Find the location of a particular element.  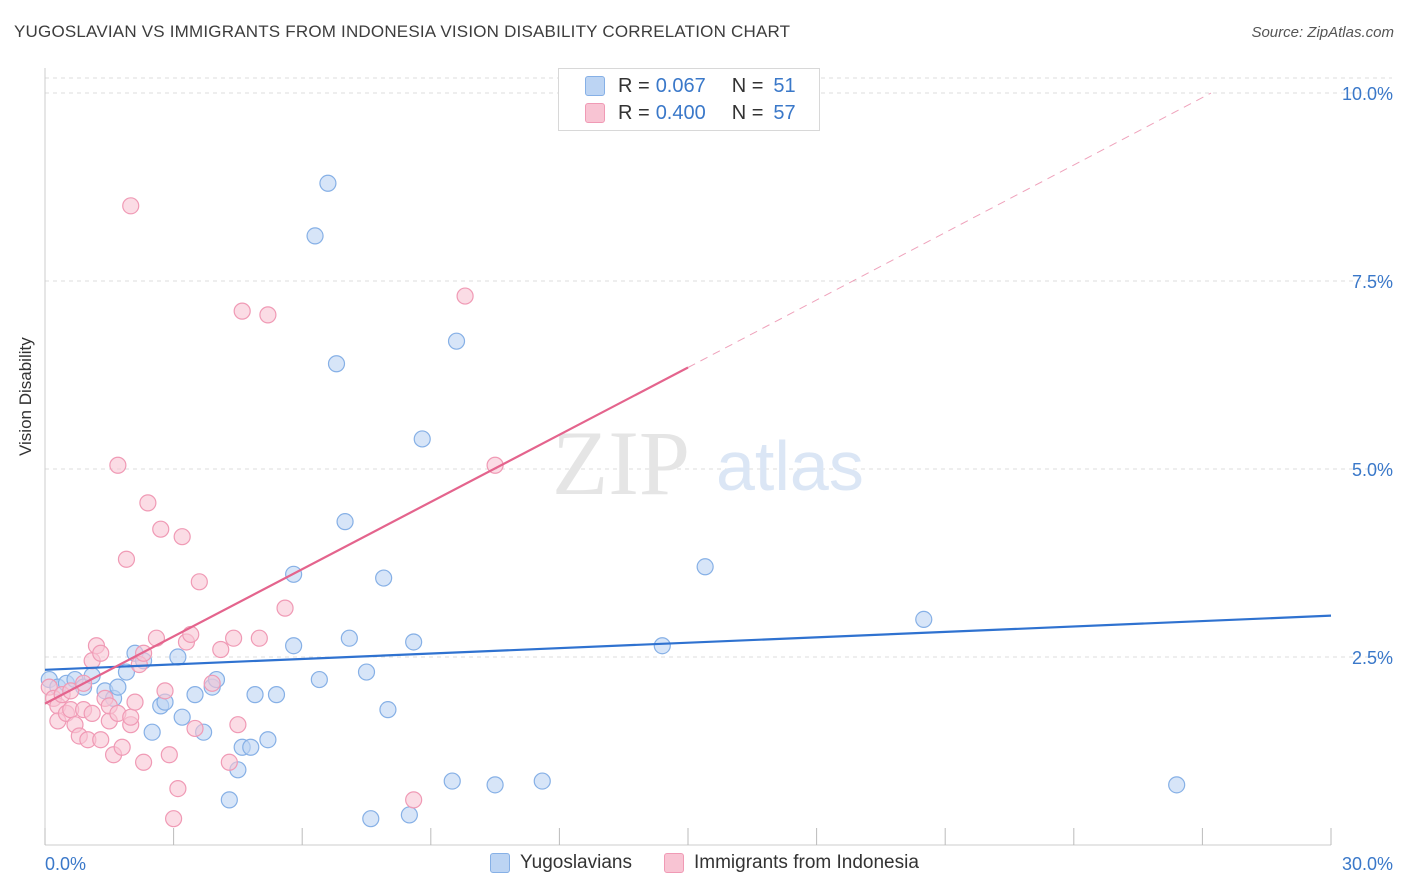

trend-line is located at coordinates (688, 642).